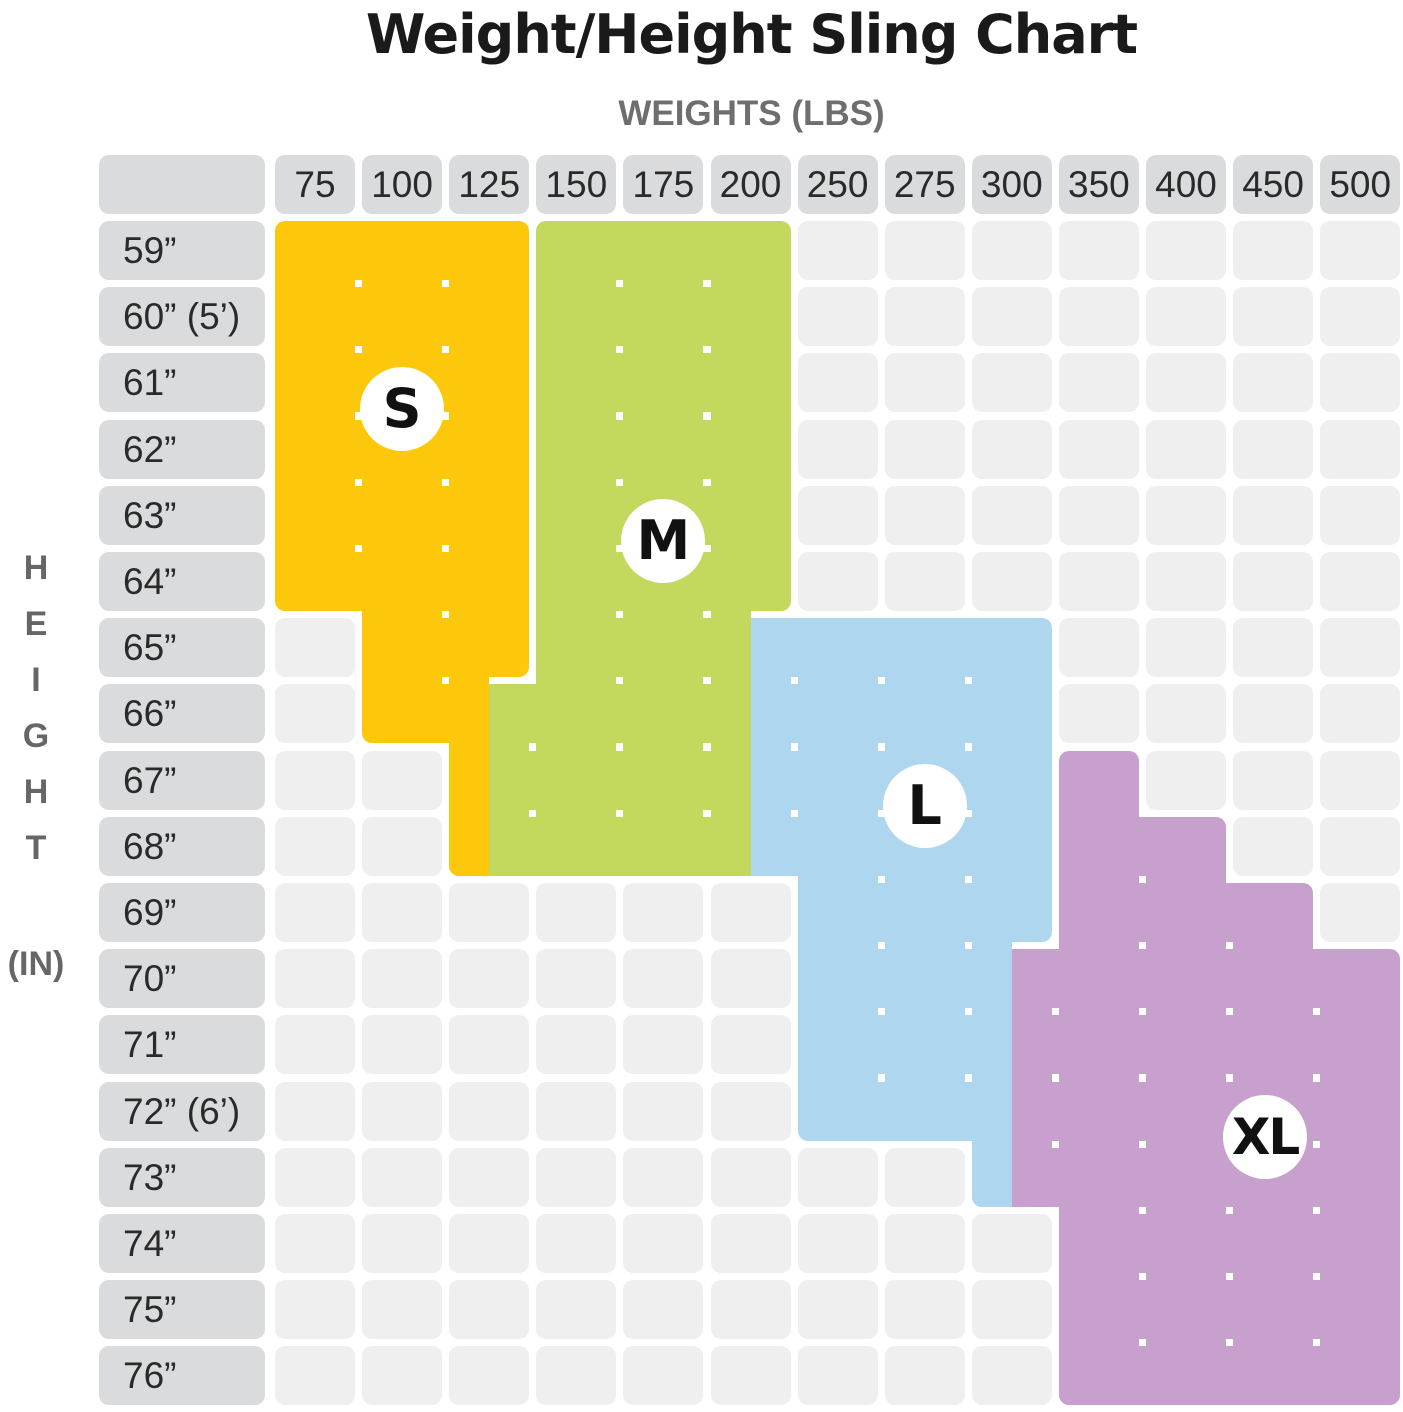 This screenshot has width=1403, height=1412. Describe the element at coordinates (36, 792) in the screenshot. I see `y-axis-letter: H` at that location.